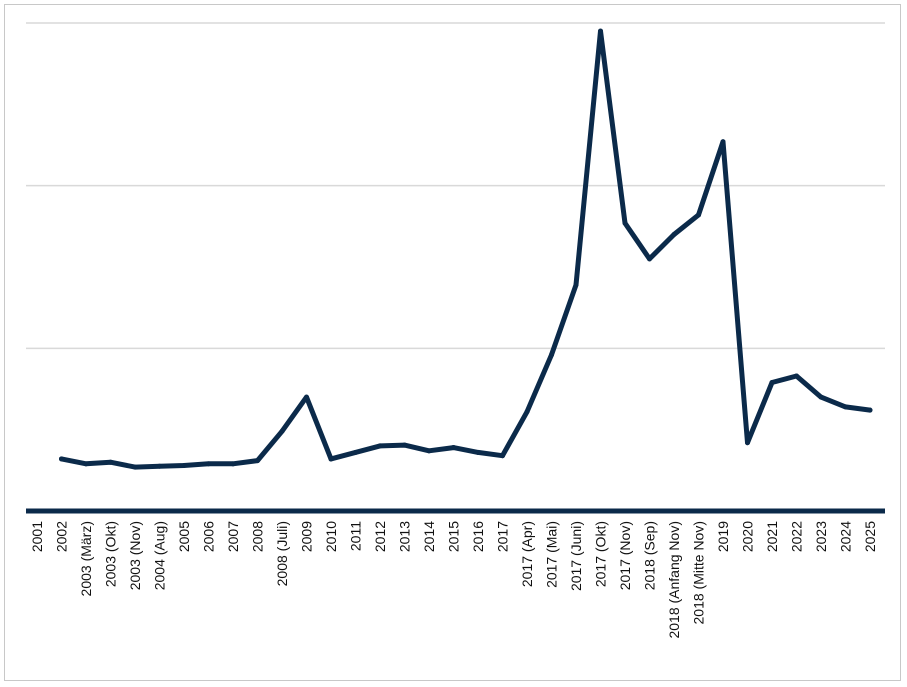  I want to click on x-tick-label: 2002, so click(62, 536).